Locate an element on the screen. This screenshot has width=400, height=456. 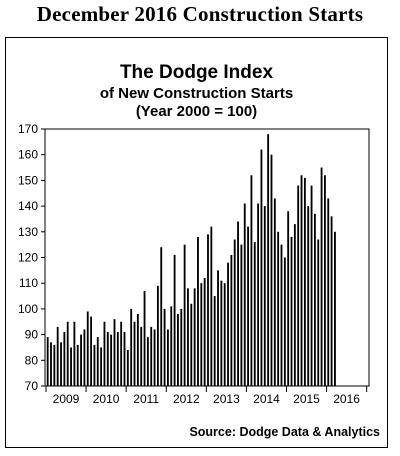
y-tick-label: 80 is located at coordinates (32, 360).